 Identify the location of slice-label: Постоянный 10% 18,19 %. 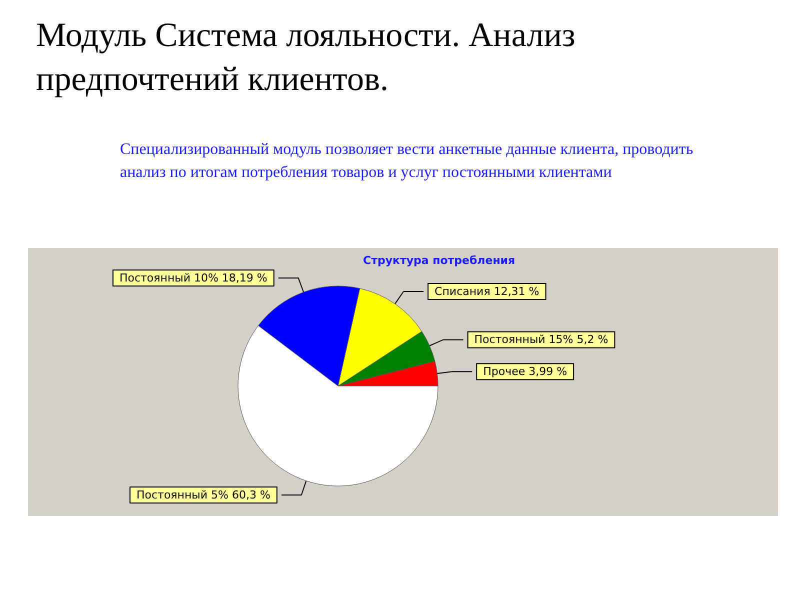
(193, 278).